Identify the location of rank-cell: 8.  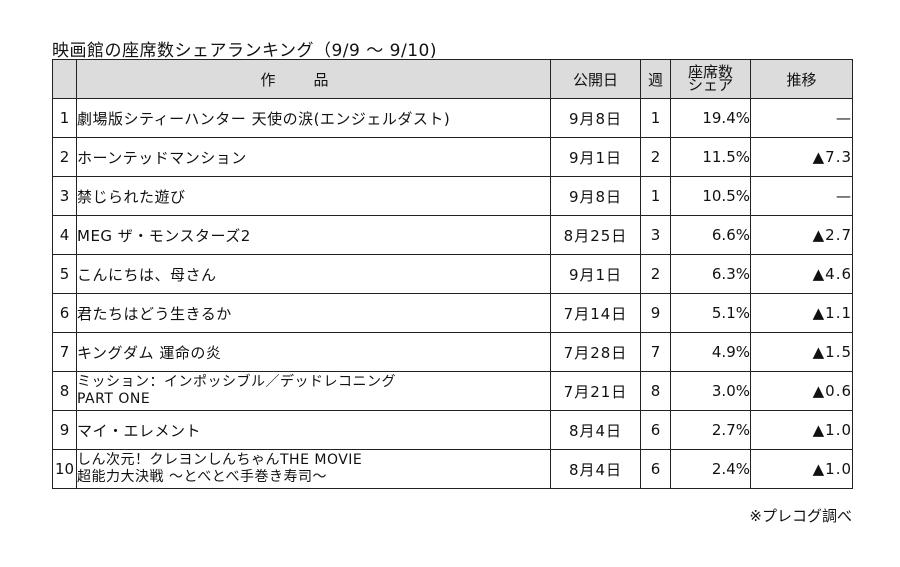
(64, 391).